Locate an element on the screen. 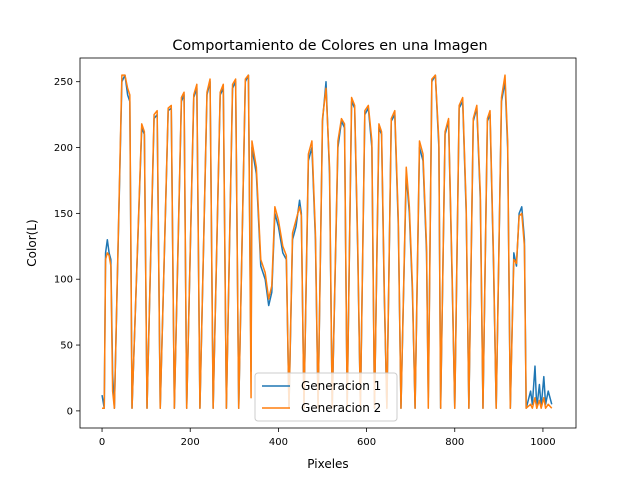 The height and width of the screenshot is (480, 640). chart-title: Comportamiento de Colores en una Imagen is located at coordinates (329, 46).